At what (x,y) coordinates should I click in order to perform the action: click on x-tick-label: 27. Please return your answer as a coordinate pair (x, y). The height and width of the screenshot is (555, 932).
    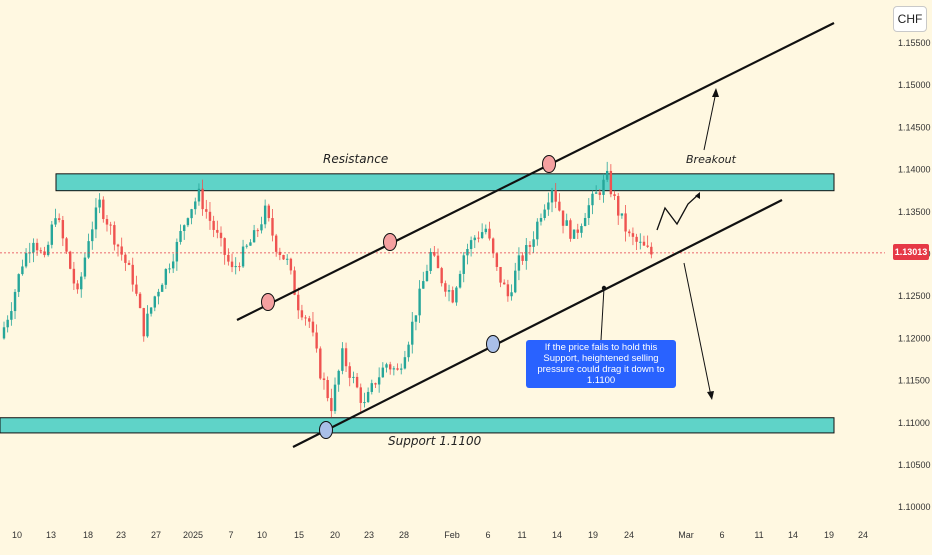
    Looking at the image, I should click on (156, 535).